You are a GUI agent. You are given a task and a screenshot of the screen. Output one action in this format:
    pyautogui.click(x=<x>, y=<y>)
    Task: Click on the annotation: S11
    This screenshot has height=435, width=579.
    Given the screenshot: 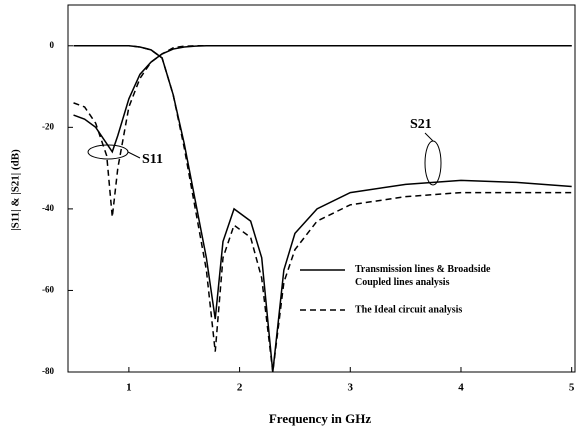 What is the action you would take?
    pyautogui.click(x=152, y=159)
    